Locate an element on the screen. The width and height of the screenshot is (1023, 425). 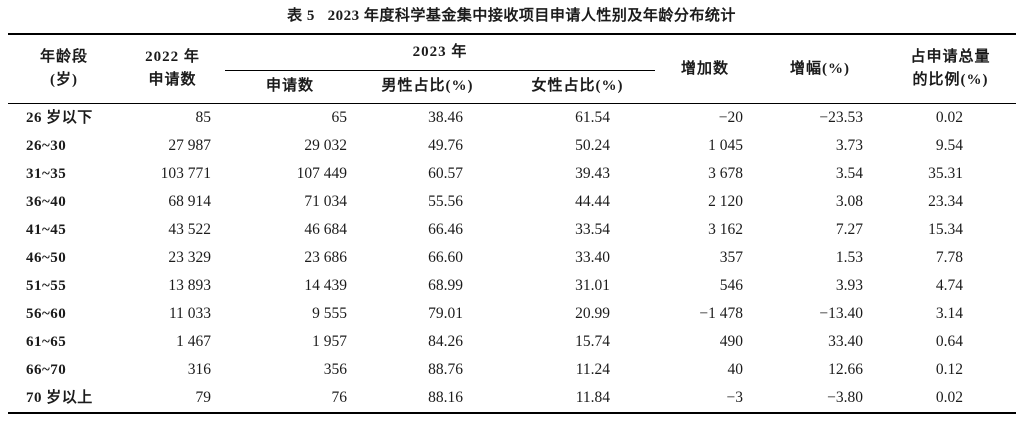
cell-male-pct: 79.01 is located at coordinates (445, 313).